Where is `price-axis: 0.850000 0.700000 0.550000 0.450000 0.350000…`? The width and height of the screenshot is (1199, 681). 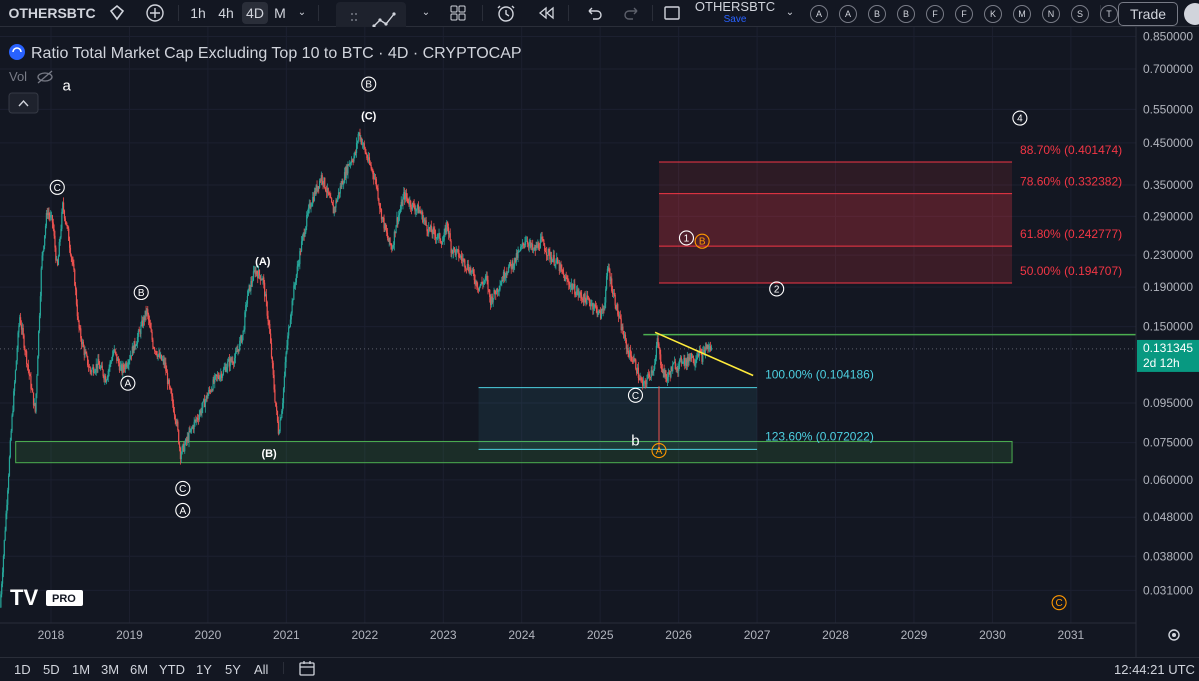 price-axis: 0.850000 0.700000 0.550000 0.450000 0.350000… is located at coordinates (1168, 314).